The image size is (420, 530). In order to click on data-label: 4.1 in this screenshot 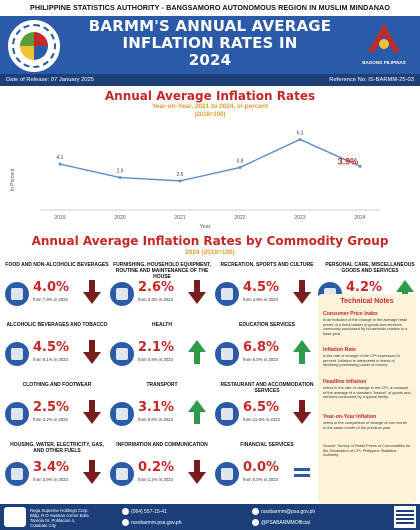, I will do `click(60, 158)`.